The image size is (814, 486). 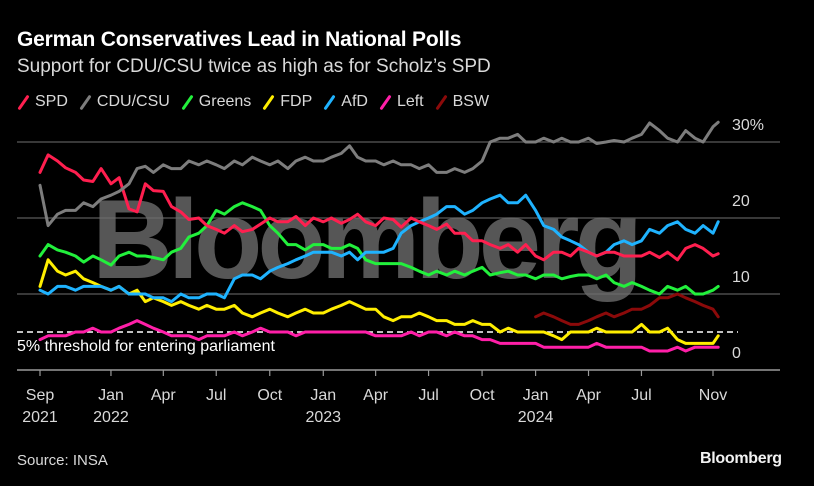 I want to click on x-tick-year-label: 2022, so click(x=111, y=417).